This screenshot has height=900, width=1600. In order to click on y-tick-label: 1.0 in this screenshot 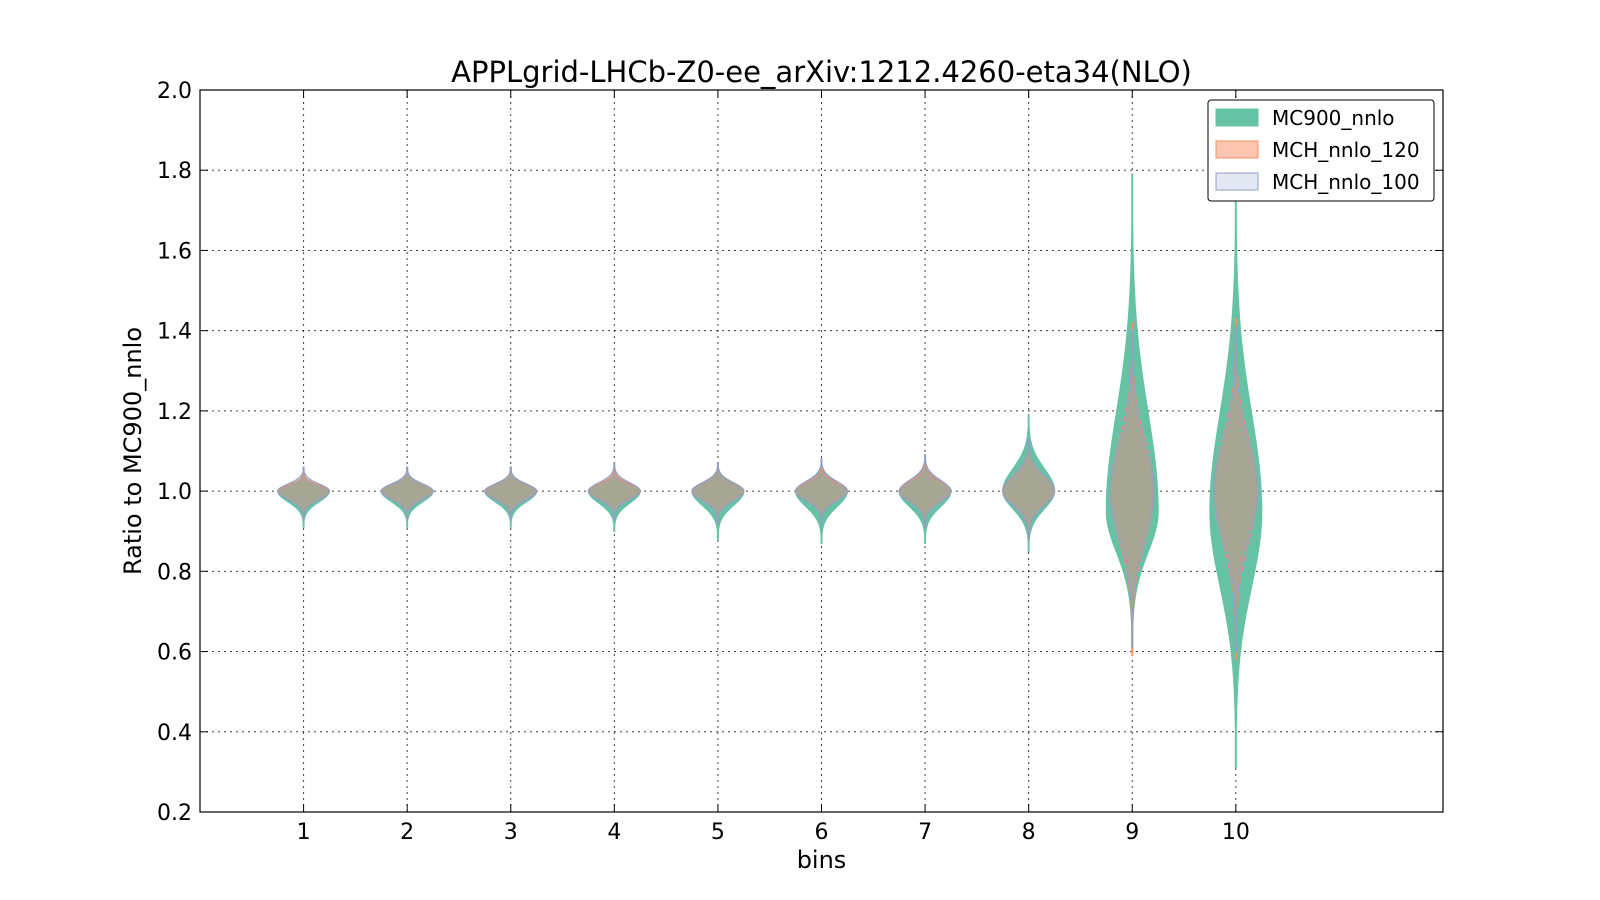, I will do `click(174, 492)`.